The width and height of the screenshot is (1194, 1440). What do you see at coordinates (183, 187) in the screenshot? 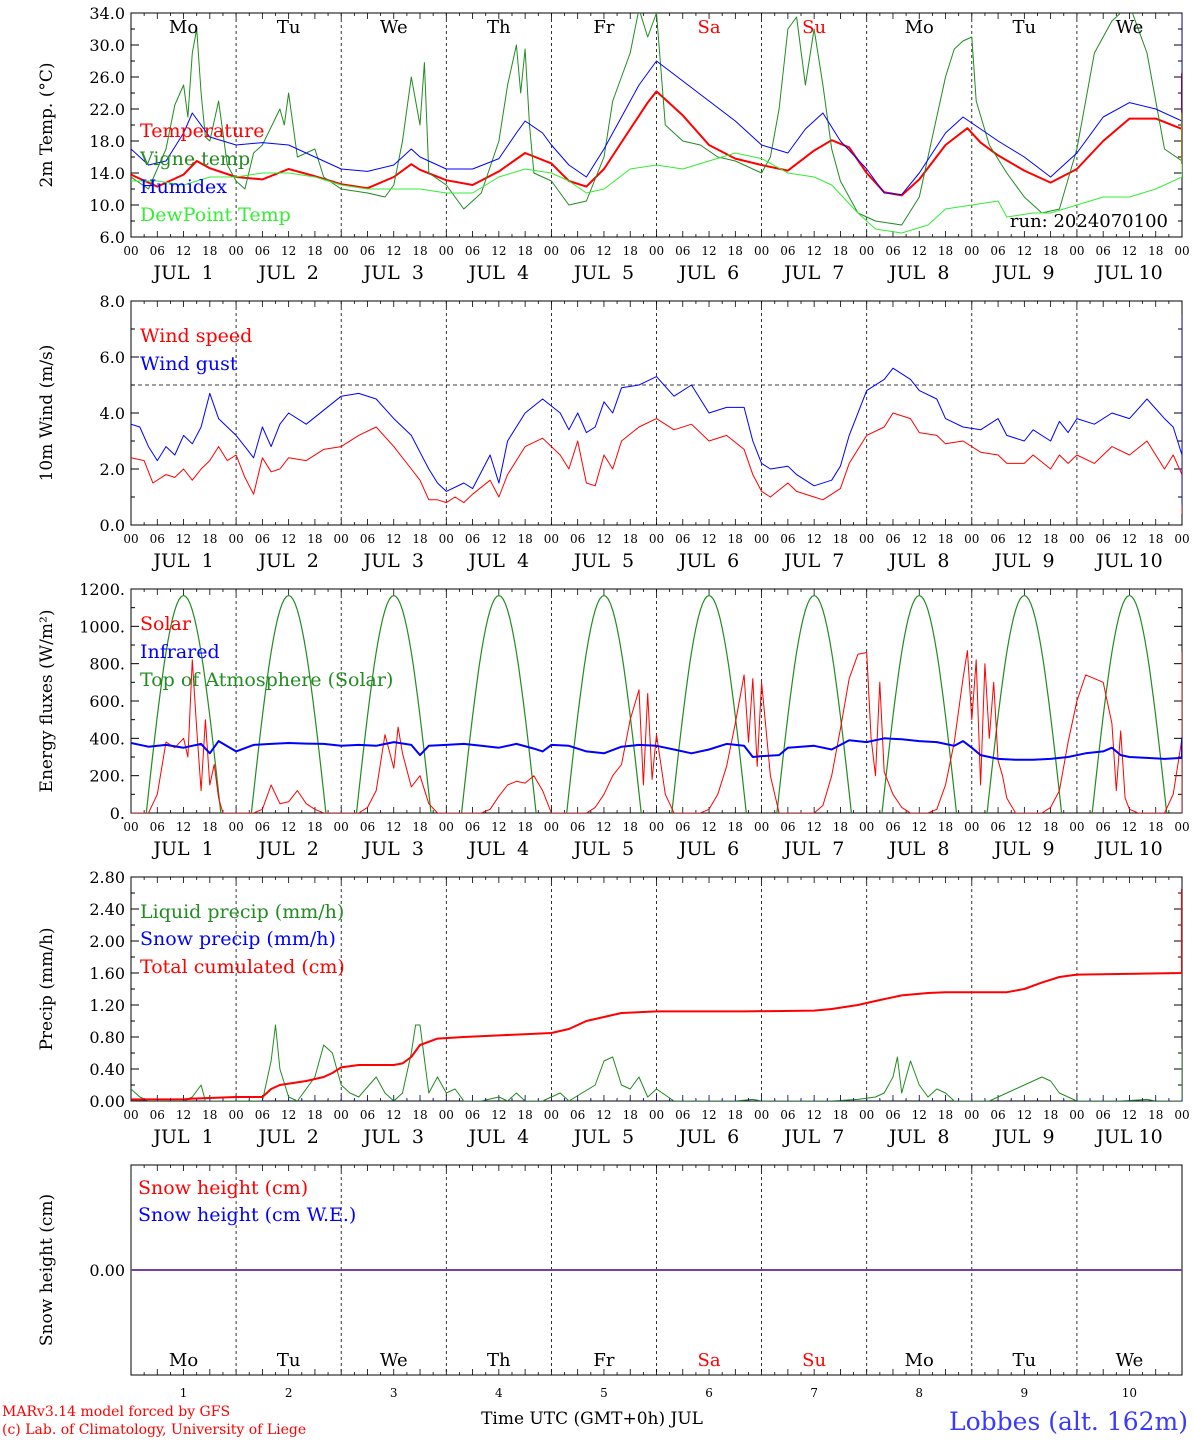
I see `legend-entry: Humidex` at bounding box center [183, 187].